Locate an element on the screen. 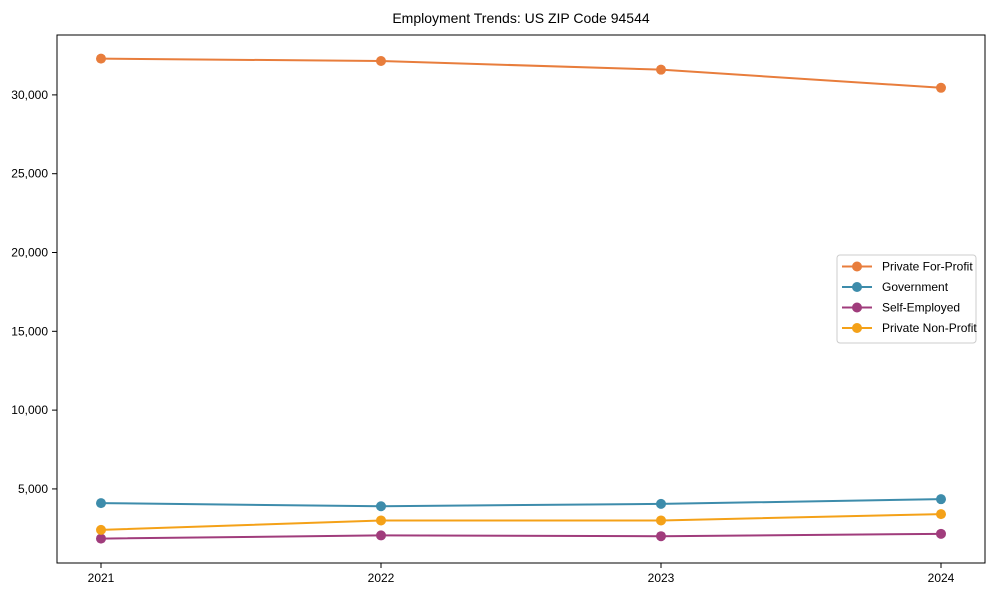 This screenshot has height=600, width=1000. data-point-self-employed-2021 is located at coordinates (101, 538).